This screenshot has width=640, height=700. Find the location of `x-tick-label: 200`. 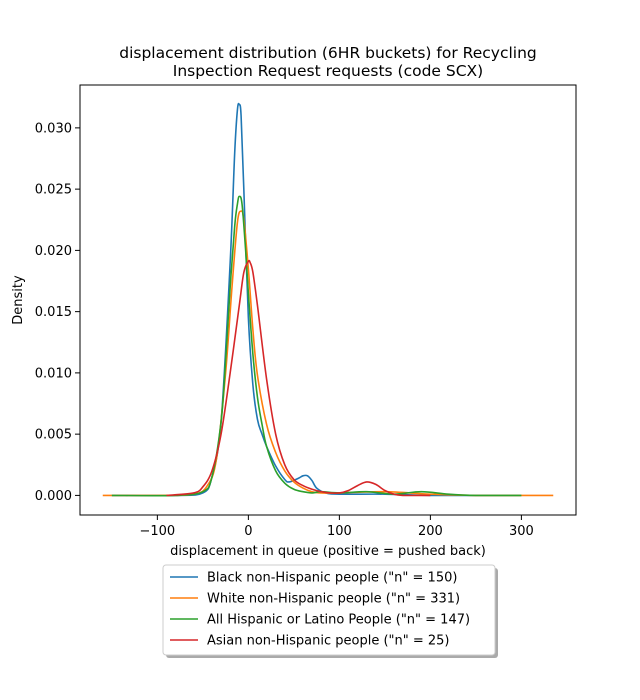

x-tick-label: 200 is located at coordinates (430, 531).